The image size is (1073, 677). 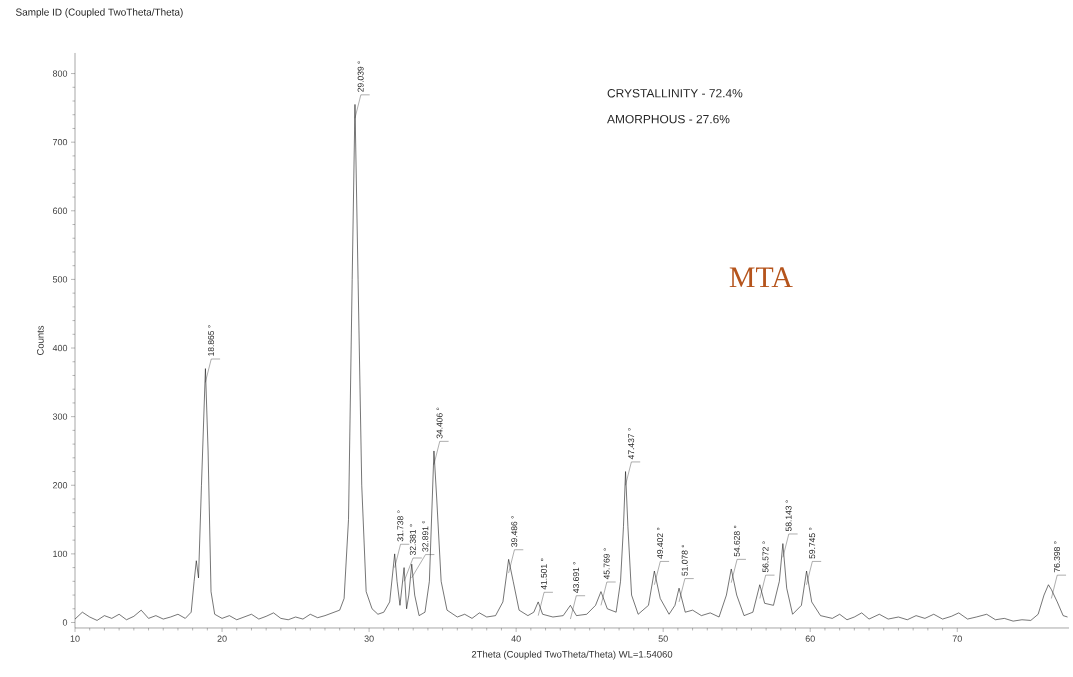 I want to click on y-tick-label: 800, so click(x=60, y=73).